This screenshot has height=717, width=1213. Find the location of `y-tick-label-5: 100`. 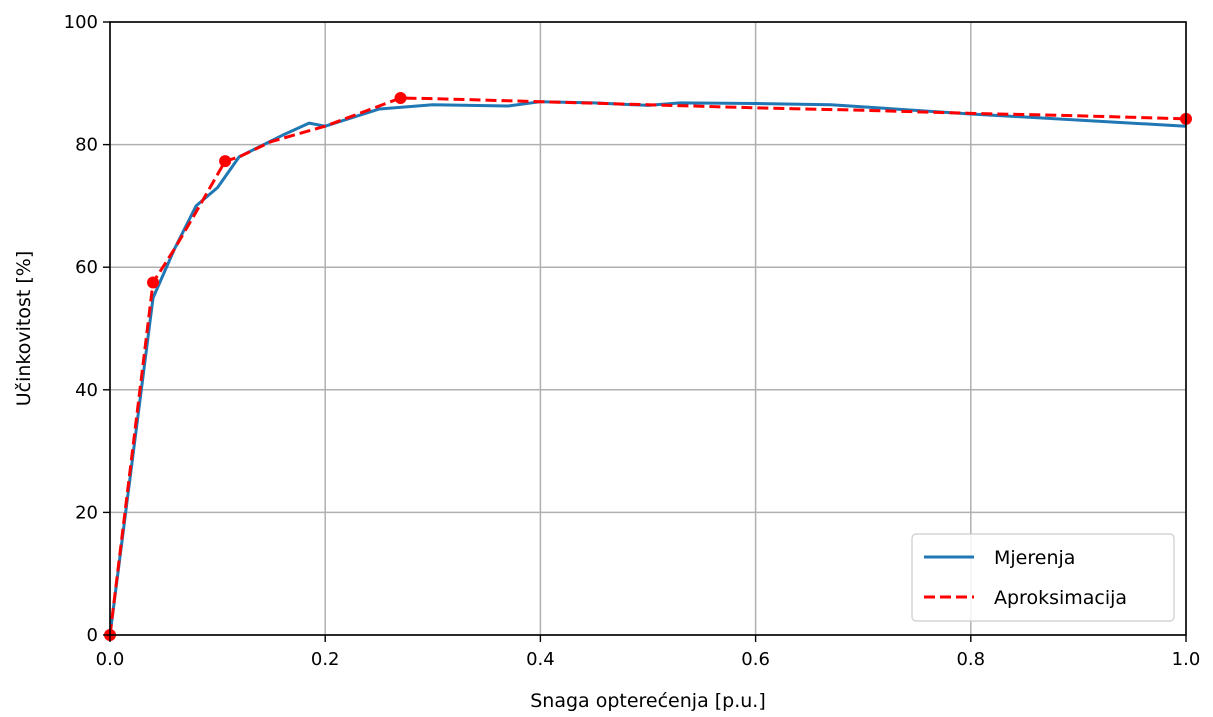

y-tick-label-5: 100 is located at coordinates (81, 22).